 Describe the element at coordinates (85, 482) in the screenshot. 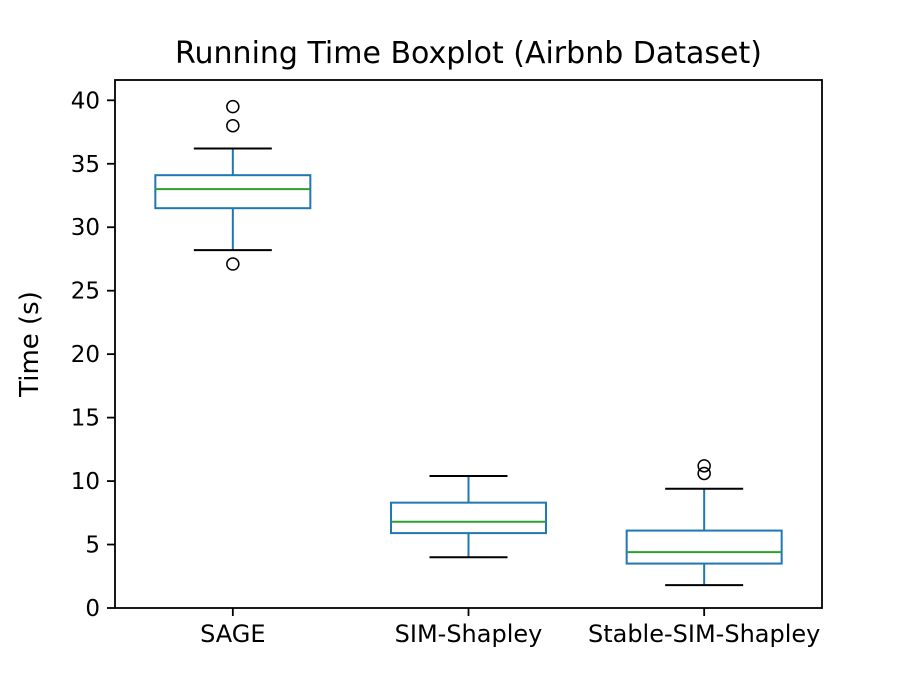

I see `y-tick-label: 10` at that location.